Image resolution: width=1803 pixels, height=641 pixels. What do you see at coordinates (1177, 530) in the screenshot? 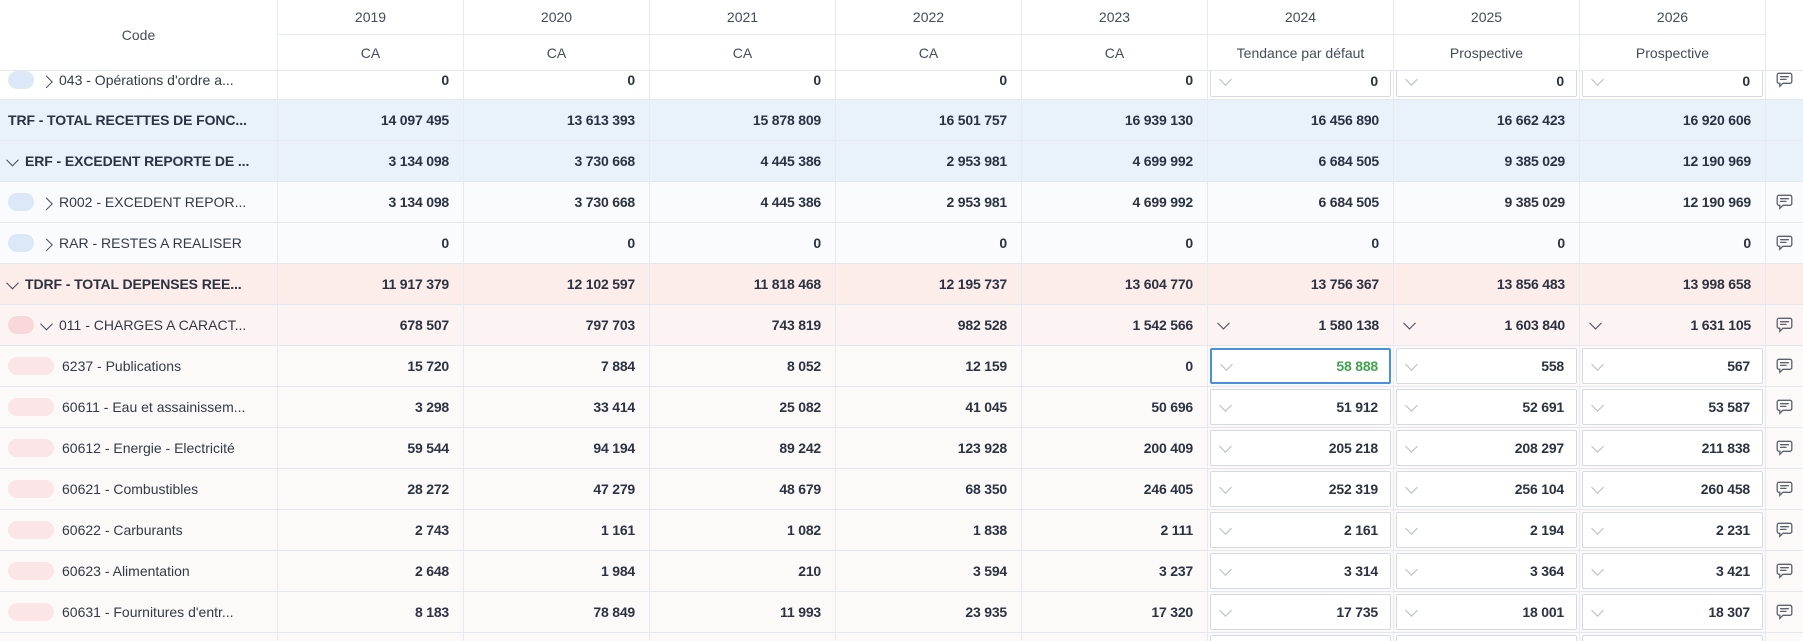
I see `cell-value-wrap: 2 111` at bounding box center [1177, 530].